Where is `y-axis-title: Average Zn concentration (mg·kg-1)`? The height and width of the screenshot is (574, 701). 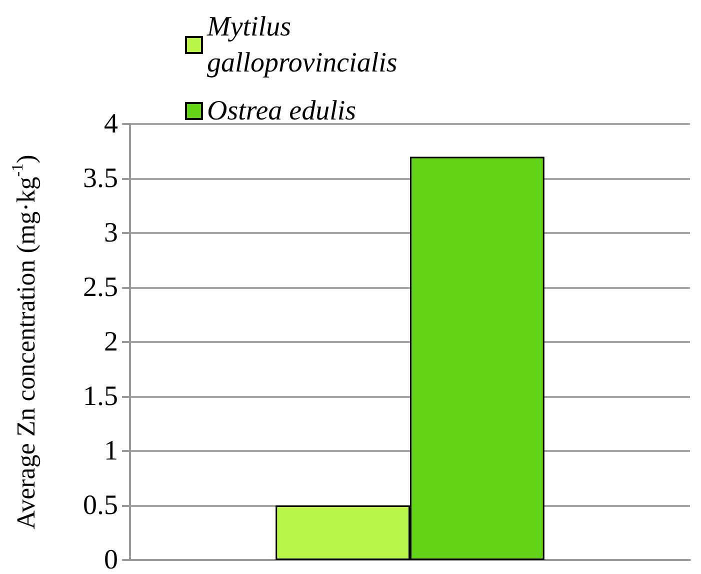
y-axis-title: Average Zn concentration (mg·kg-1) is located at coordinates (25, 342).